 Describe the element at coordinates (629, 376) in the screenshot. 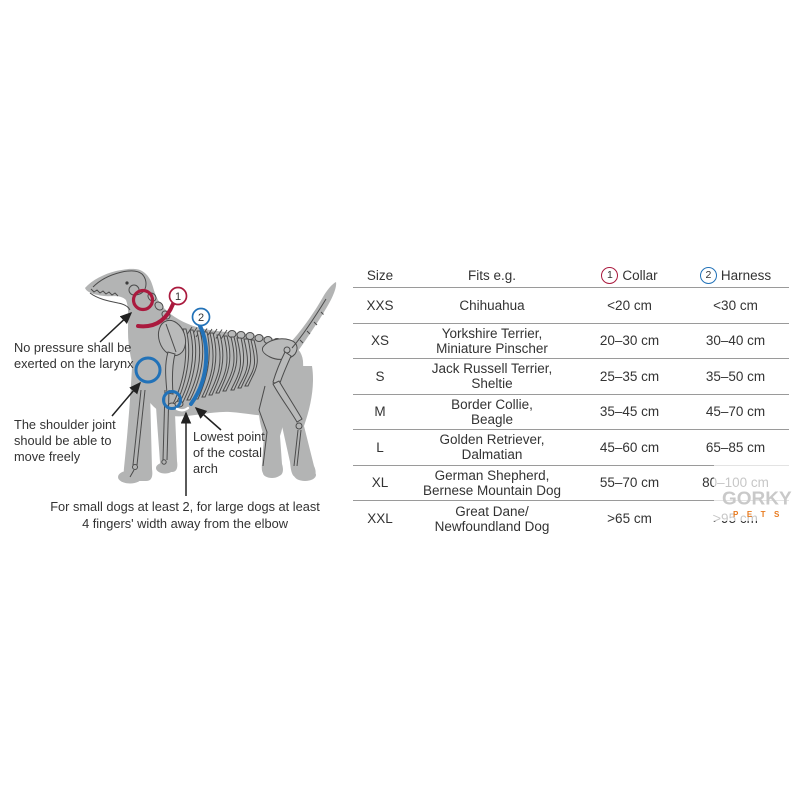

I see `cell-collar: 25–35 cm` at that location.